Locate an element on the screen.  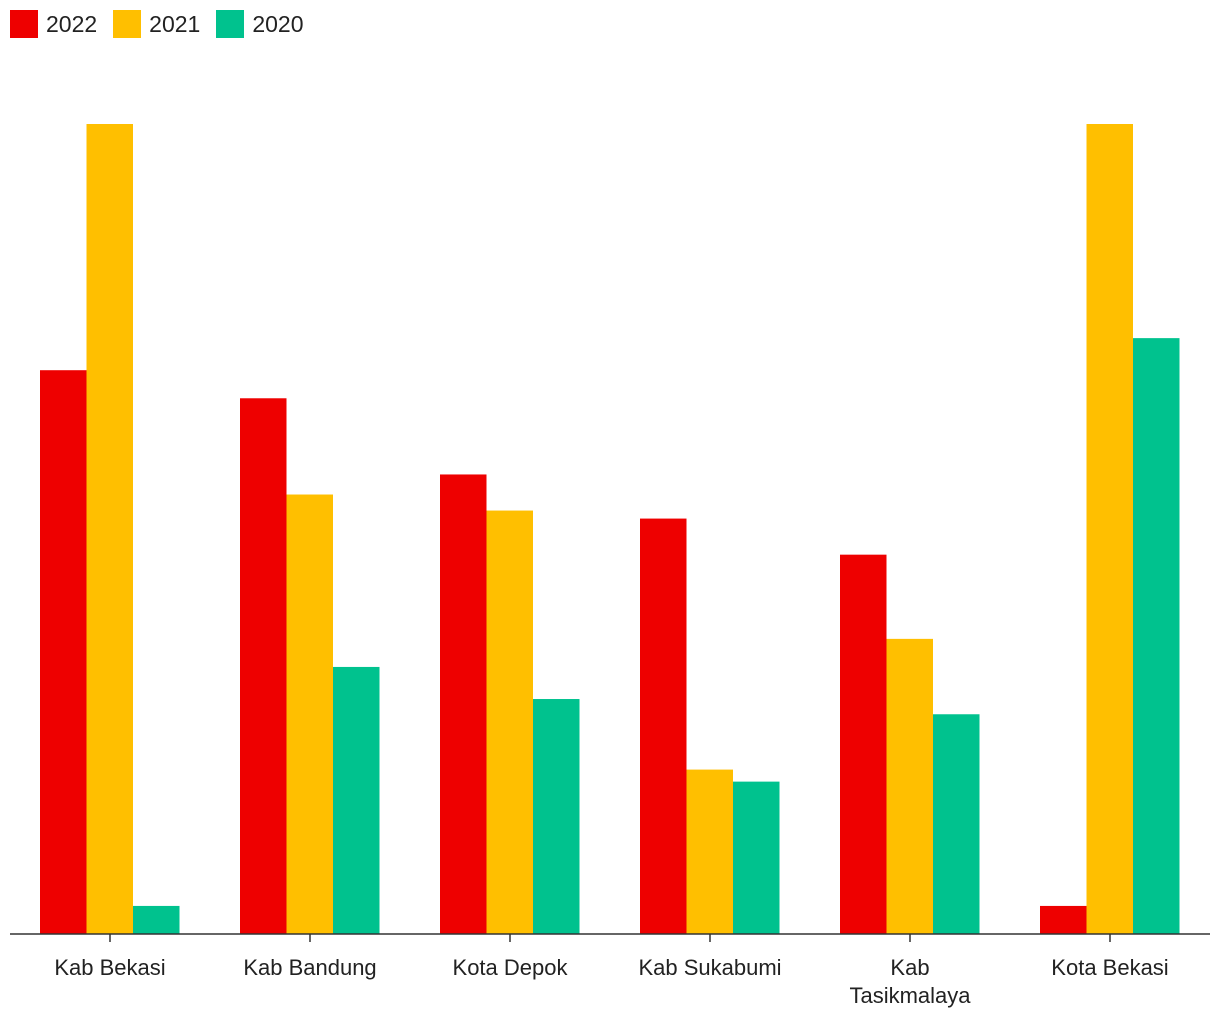
bar-2022-kab-bekasi is located at coordinates (63, 652).